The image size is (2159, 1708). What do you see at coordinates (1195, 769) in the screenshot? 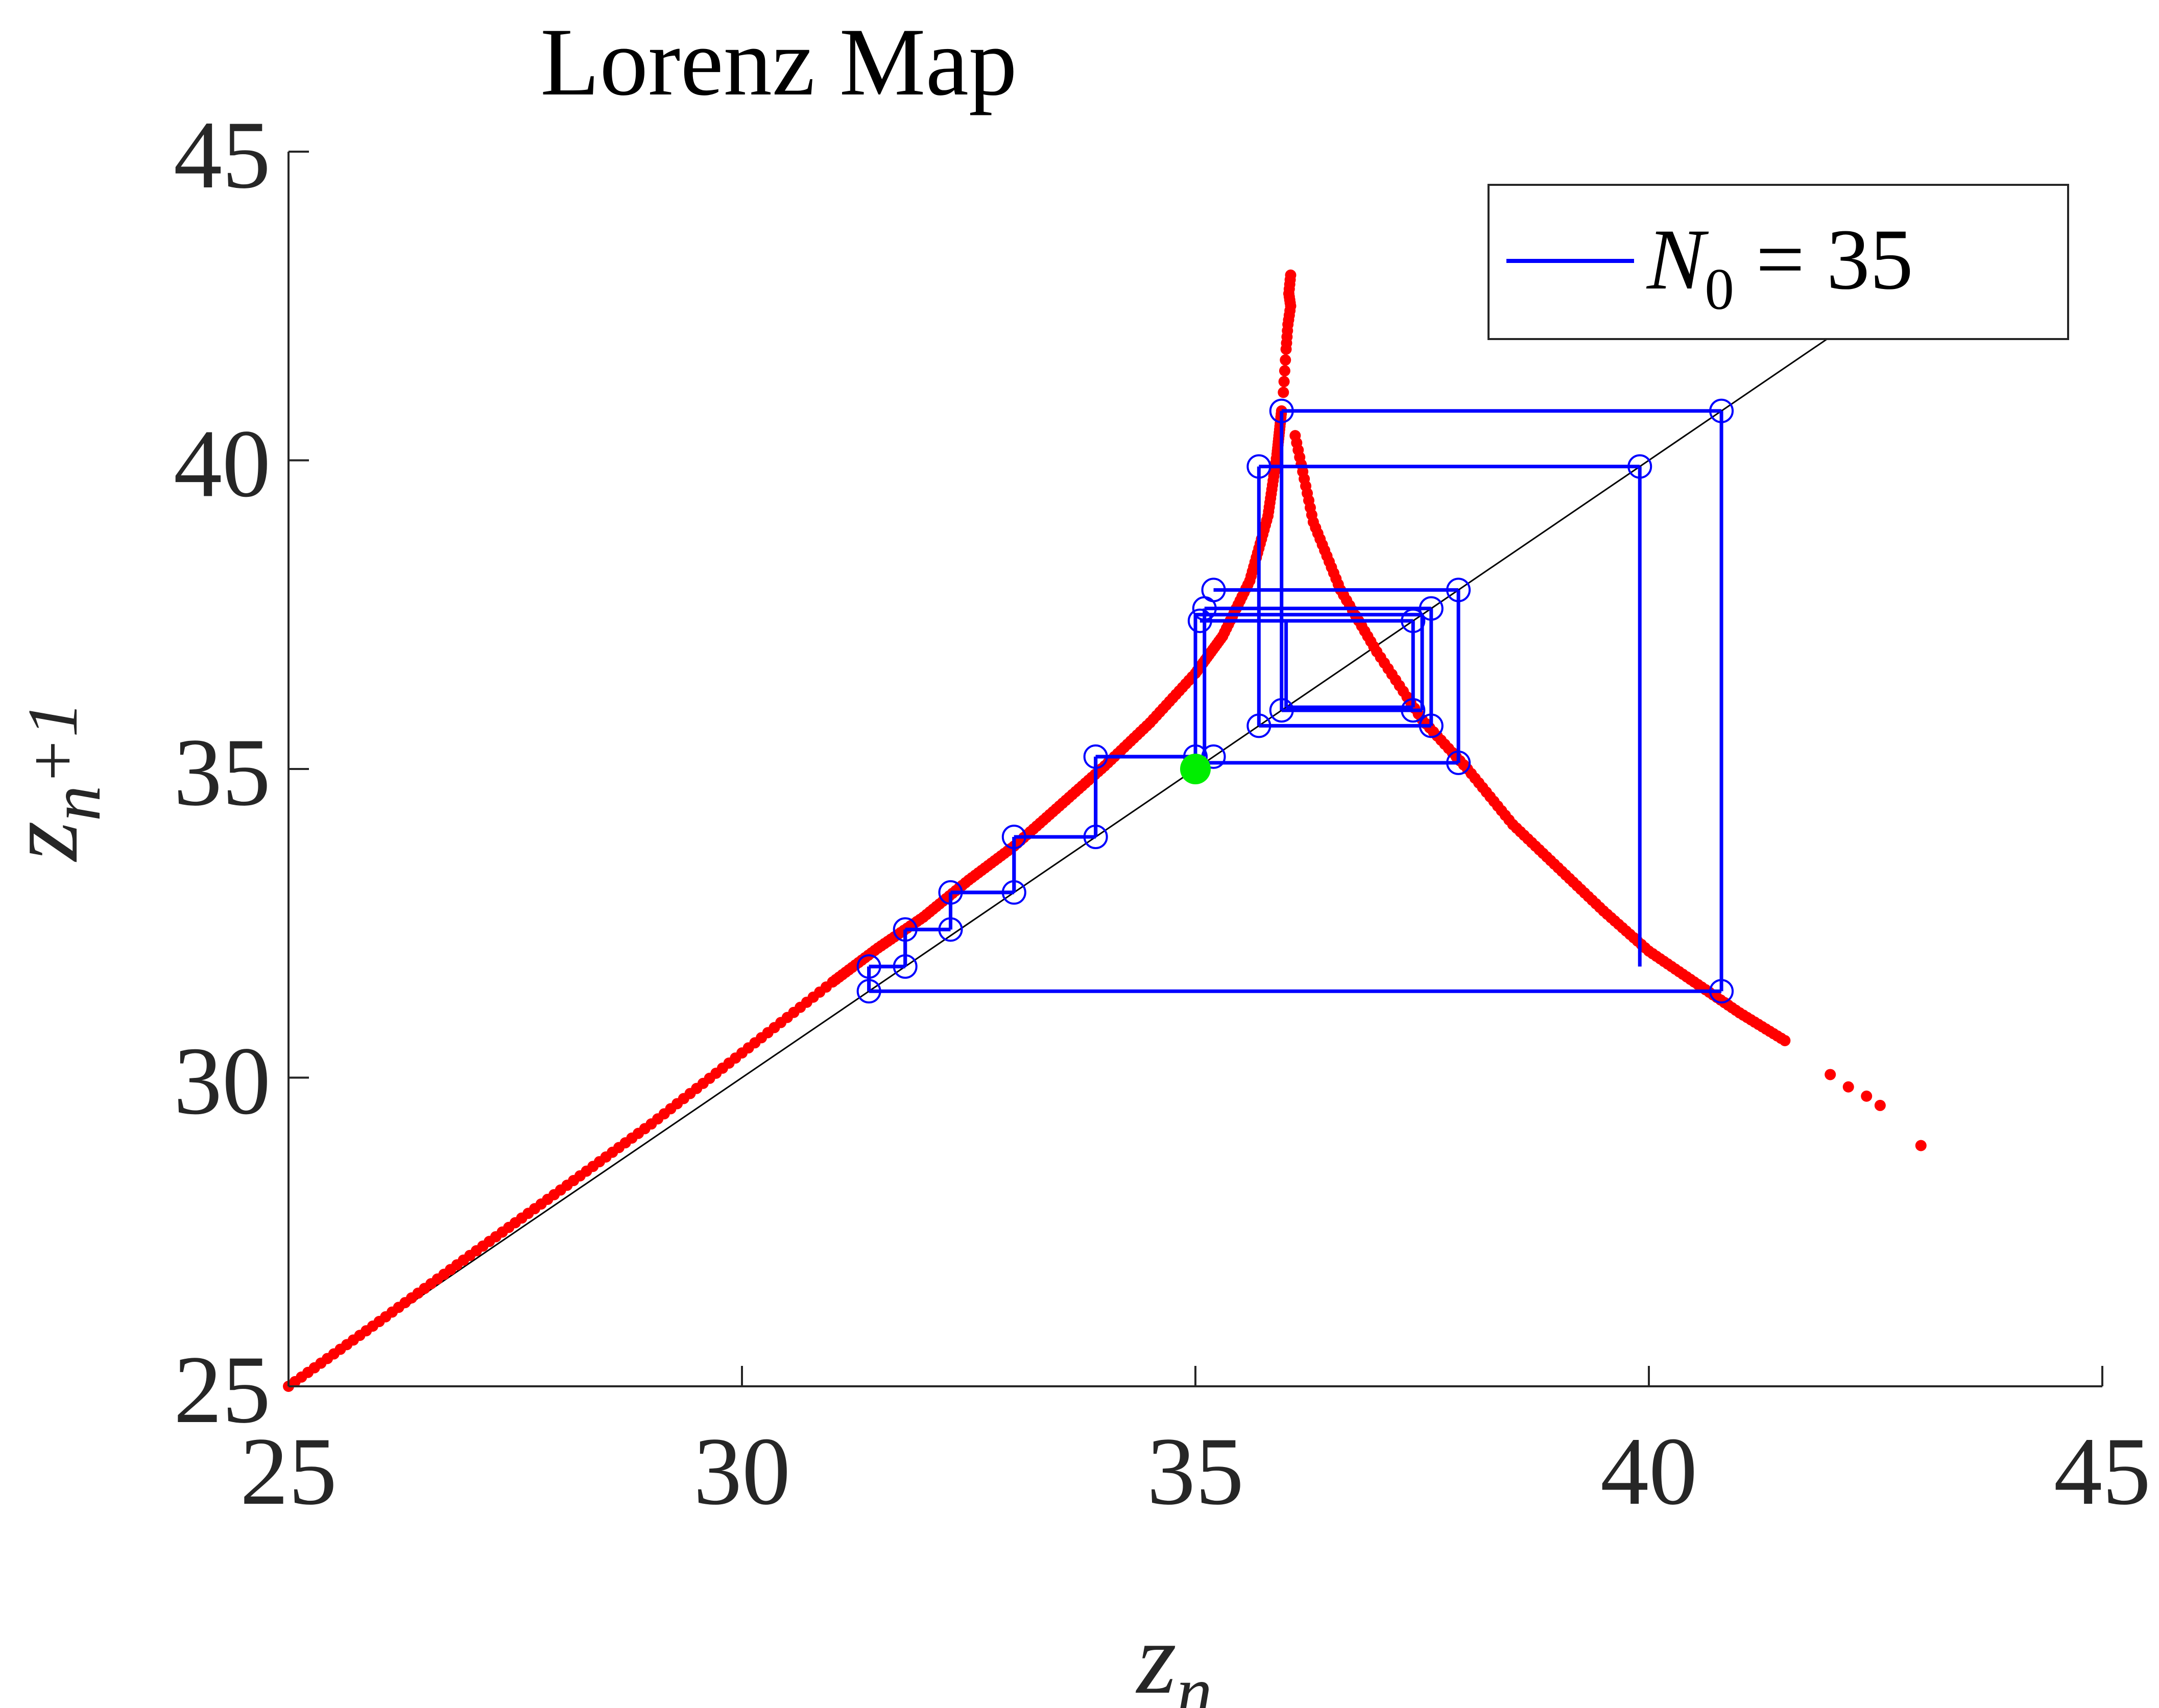
I see `start-point` at bounding box center [1195, 769].